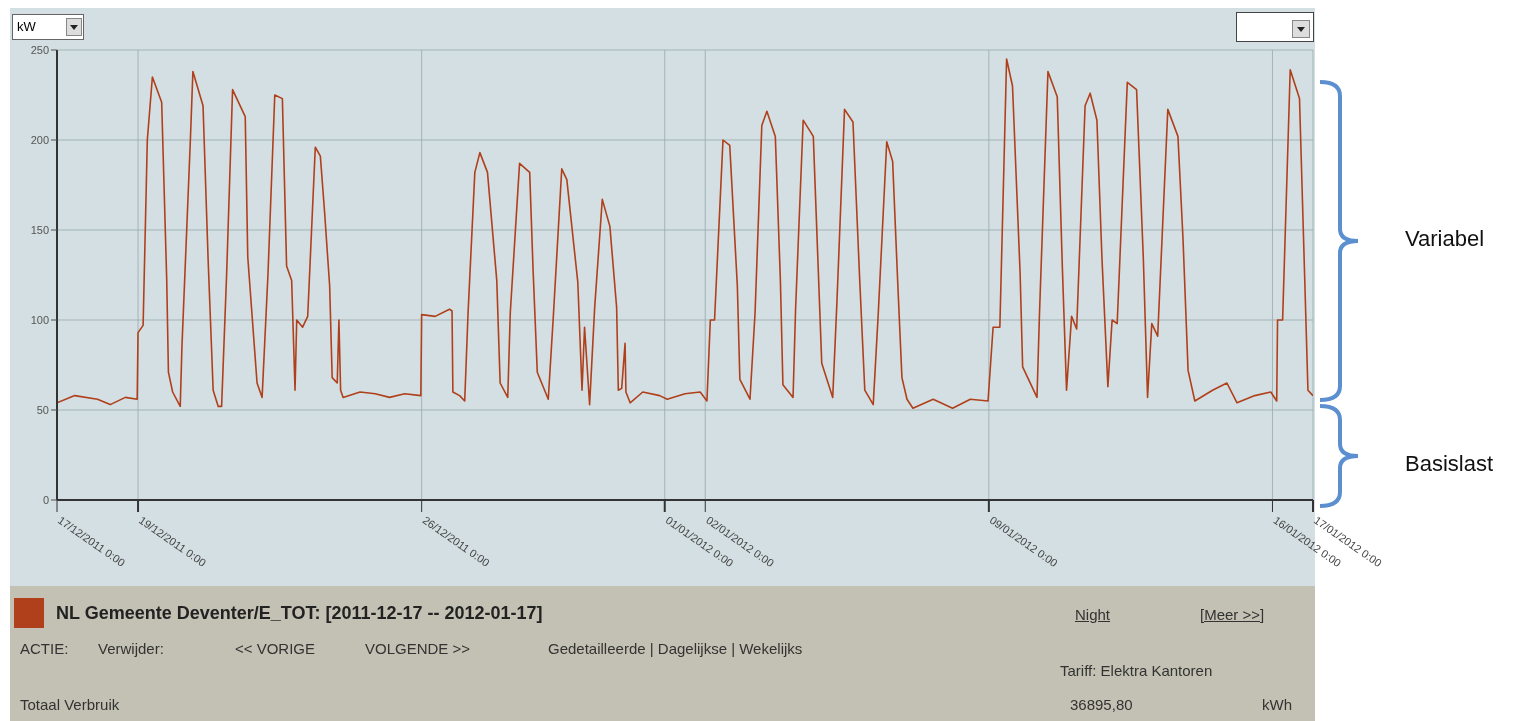  What do you see at coordinates (44, 648) in the screenshot?
I see `text: ACTIE:` at bounding box center [44, 648].